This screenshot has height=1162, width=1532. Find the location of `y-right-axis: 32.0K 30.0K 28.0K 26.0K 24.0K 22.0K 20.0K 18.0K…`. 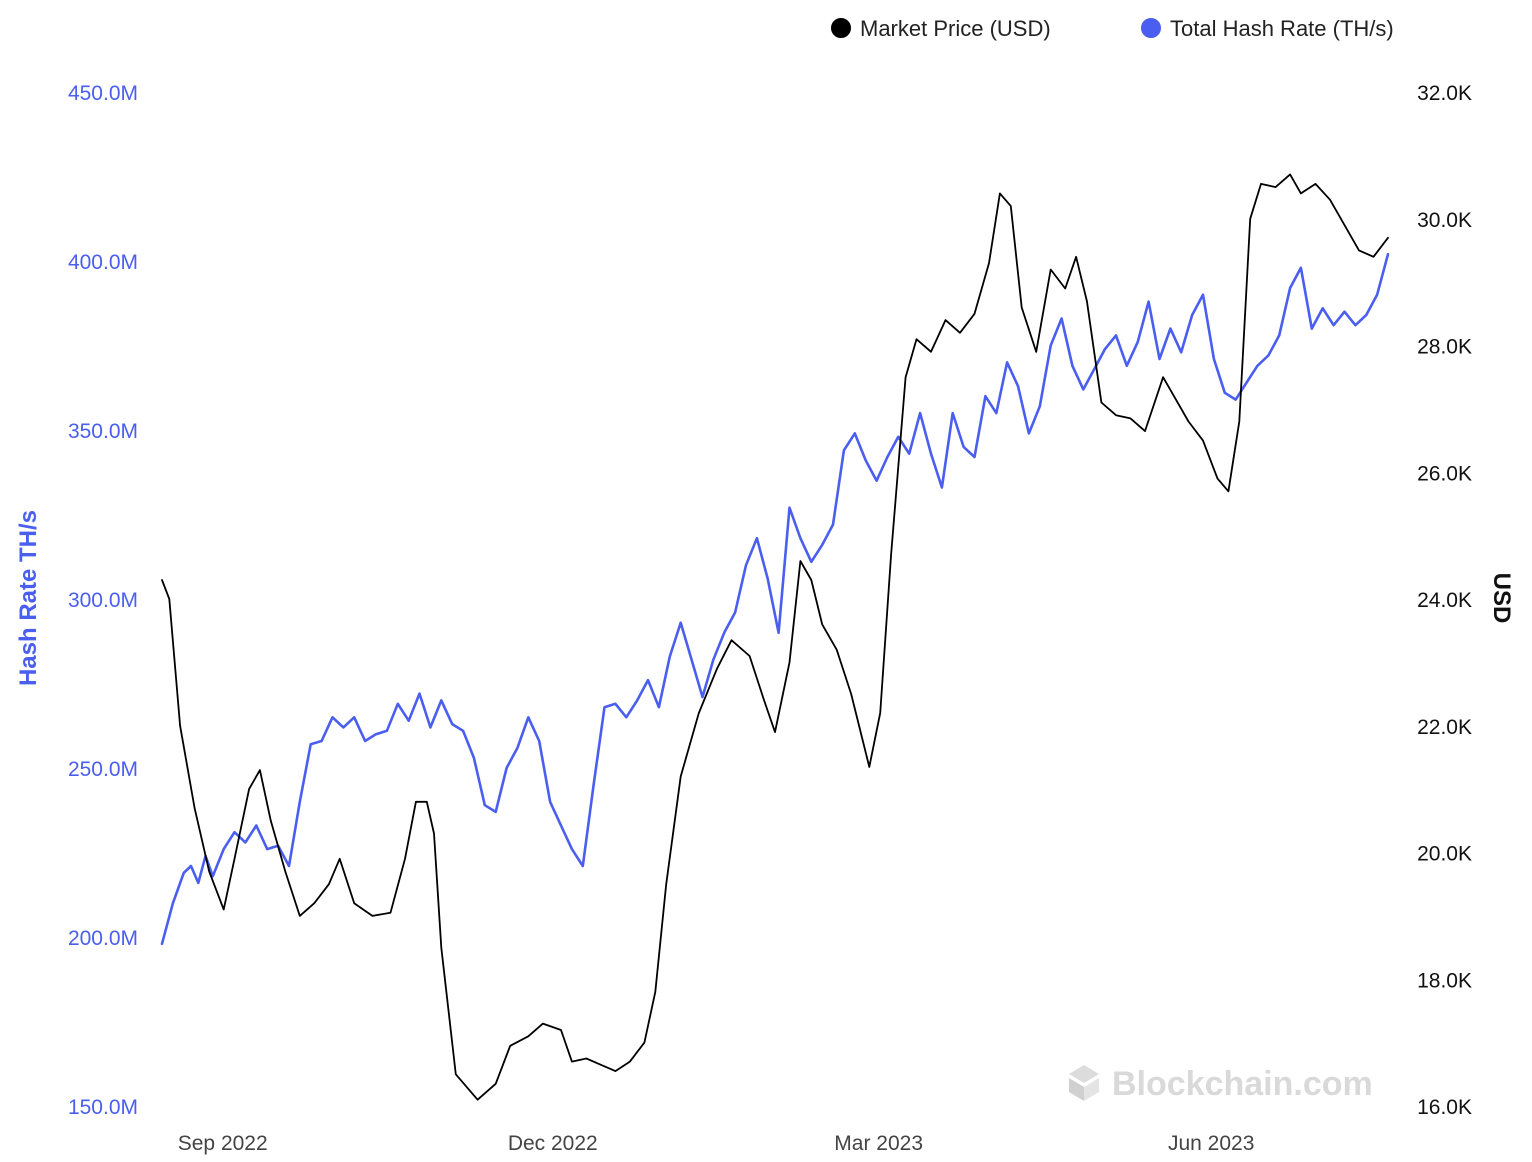

y-right-axis: 32.0K 30.0K 28.0K 26.0K 24.0K 22.0K 20.0K 18.0K… is located at coordinates (1444, 600).